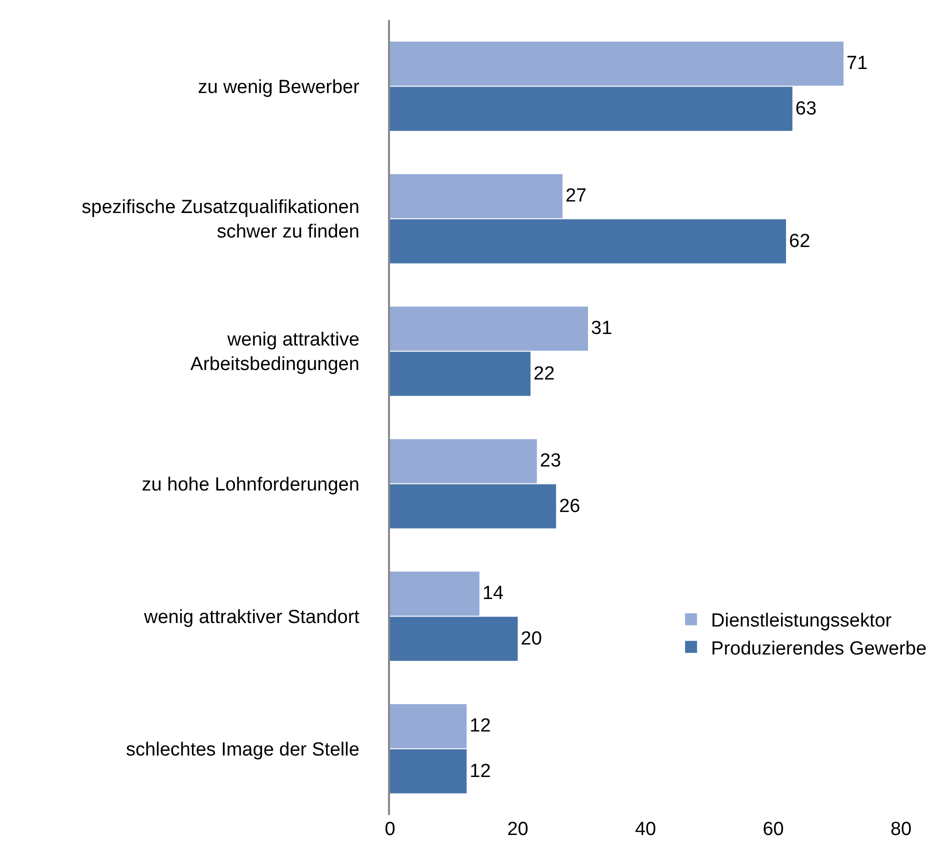  I want to click on y-tick-label: spezifische Zusatzqualifikationen schwer zu finden, so click(221, 220).